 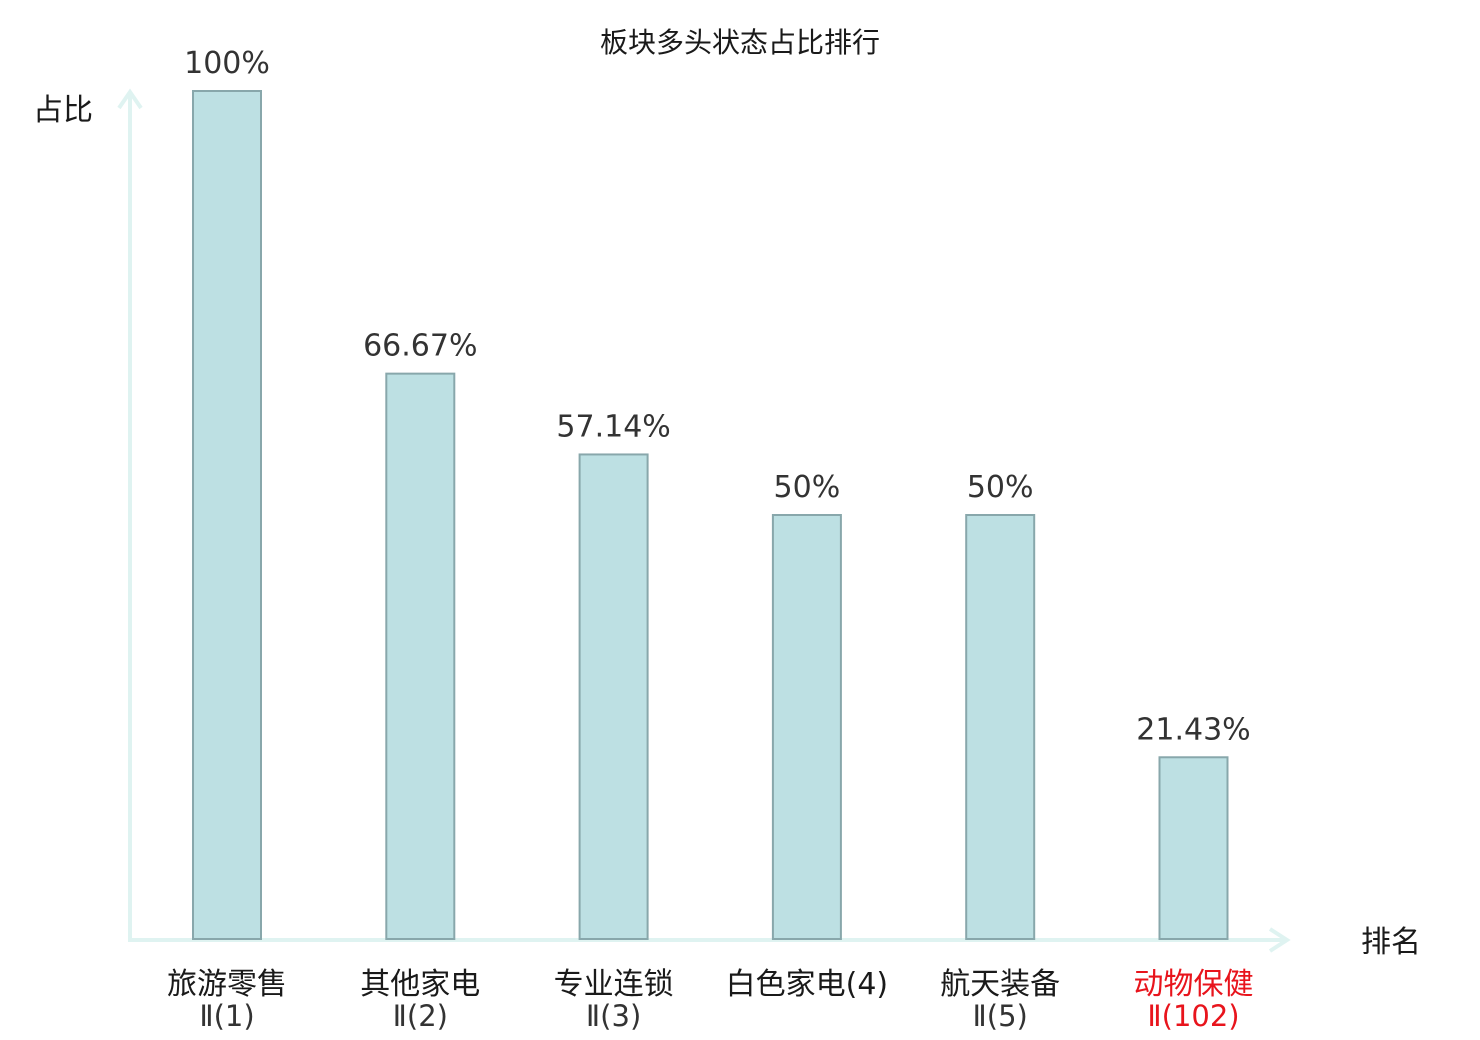 I want to click on value-label-2: 66.67%, so click(x=420, y=346).